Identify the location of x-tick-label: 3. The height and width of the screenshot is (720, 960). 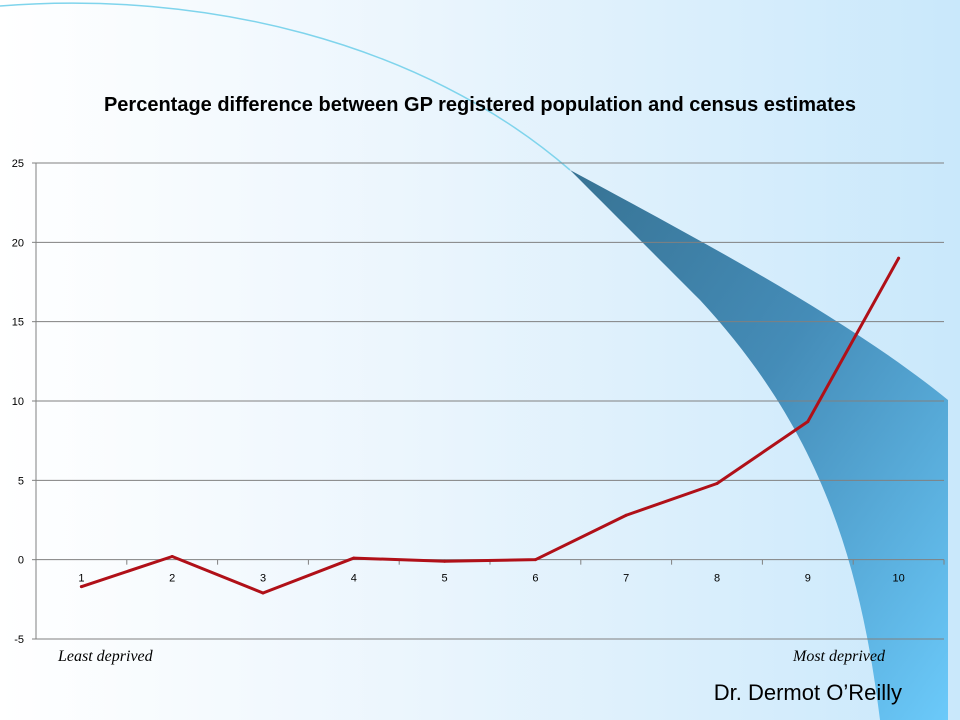
(263, 579).